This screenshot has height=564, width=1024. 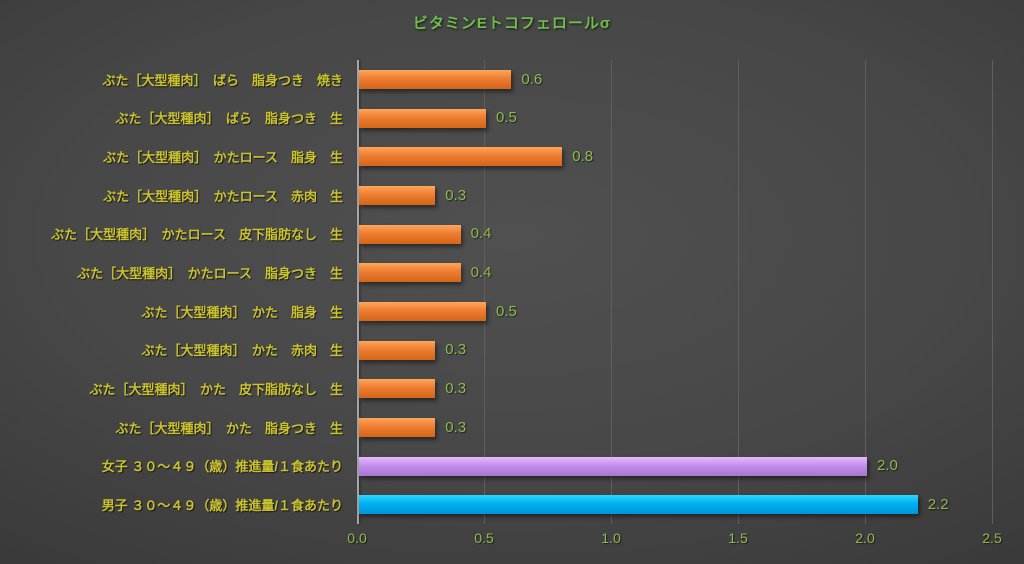 I want to click on bar-value-label: 2.0, so click(x=887, y=466).